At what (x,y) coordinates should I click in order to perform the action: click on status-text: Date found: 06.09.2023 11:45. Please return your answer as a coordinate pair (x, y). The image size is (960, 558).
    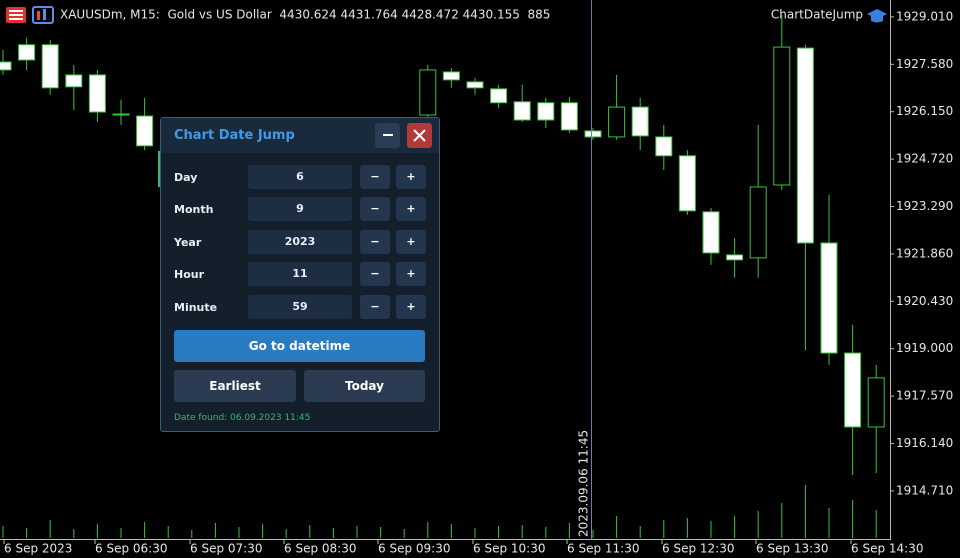
    Looking at the image, I should click on (242, 418).